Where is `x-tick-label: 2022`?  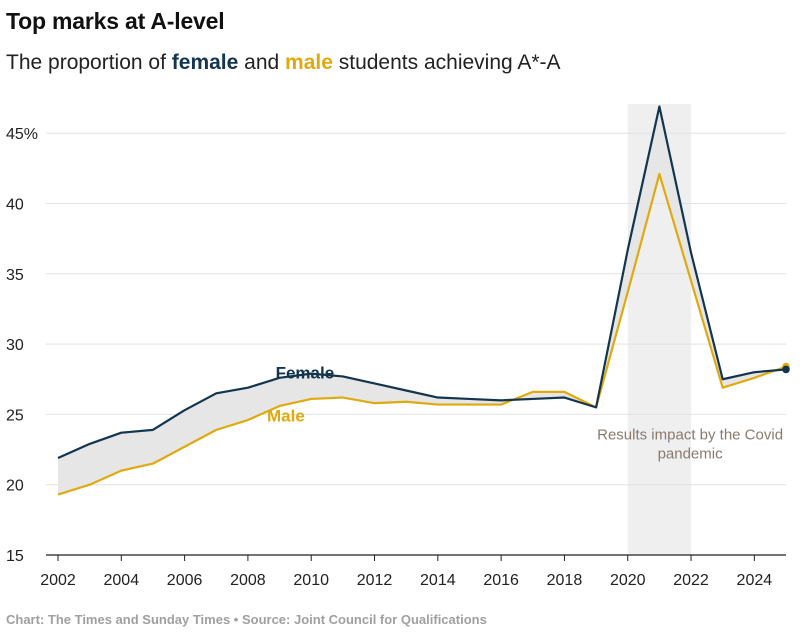
x-tick-label: 2022 is located at coordinates (691, 580).